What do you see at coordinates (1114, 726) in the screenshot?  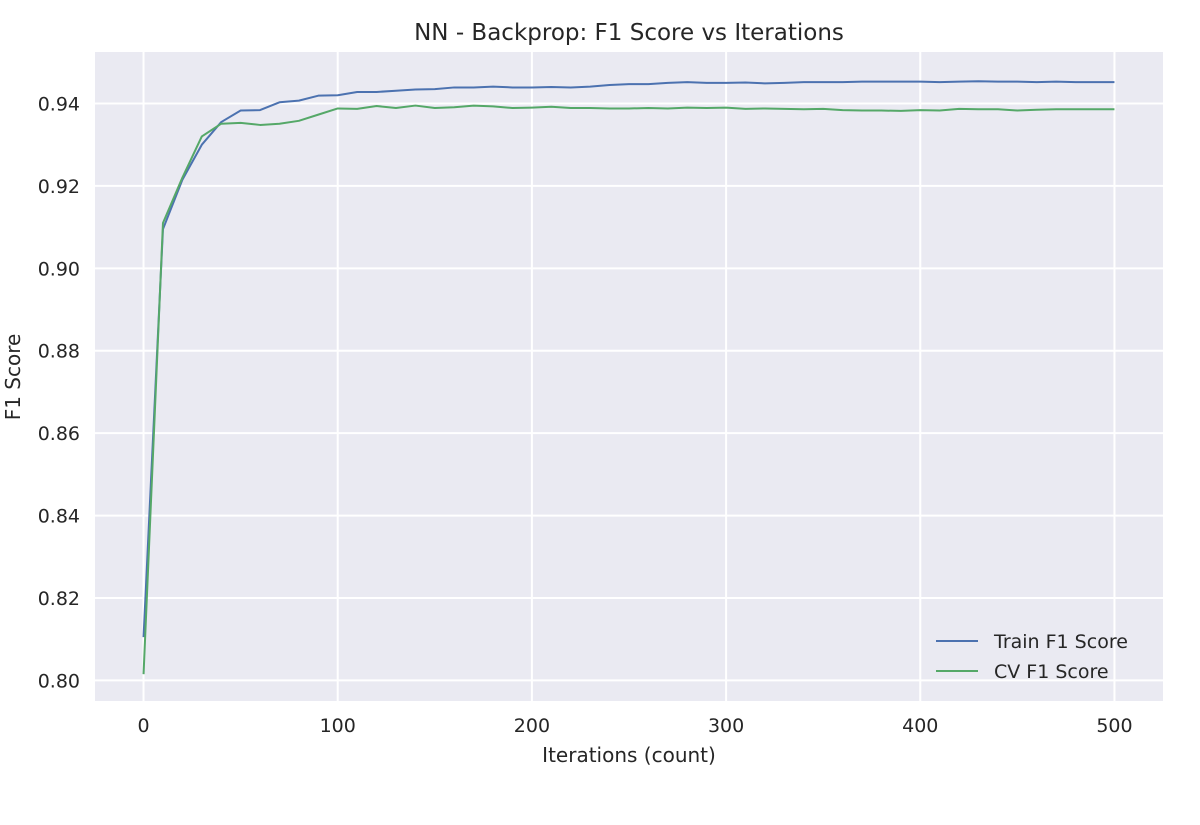 I see `x-tick-label: 500` at bounding box center [1114, 726].